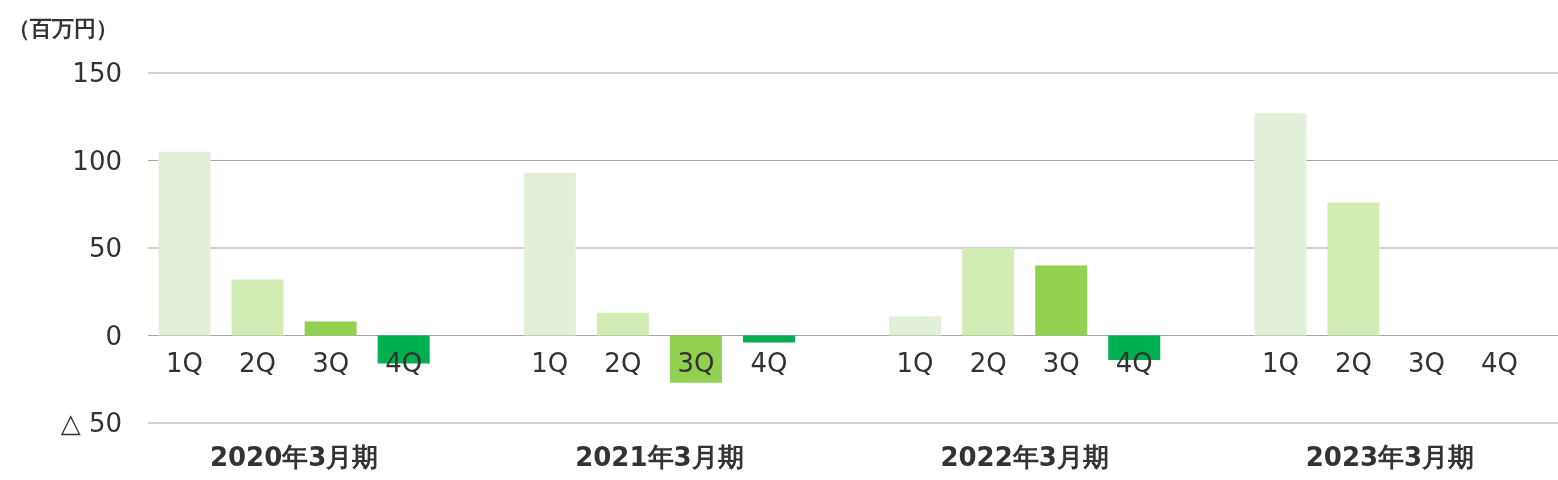  I want to click on y-tick-label: 50, so click(105, 248).